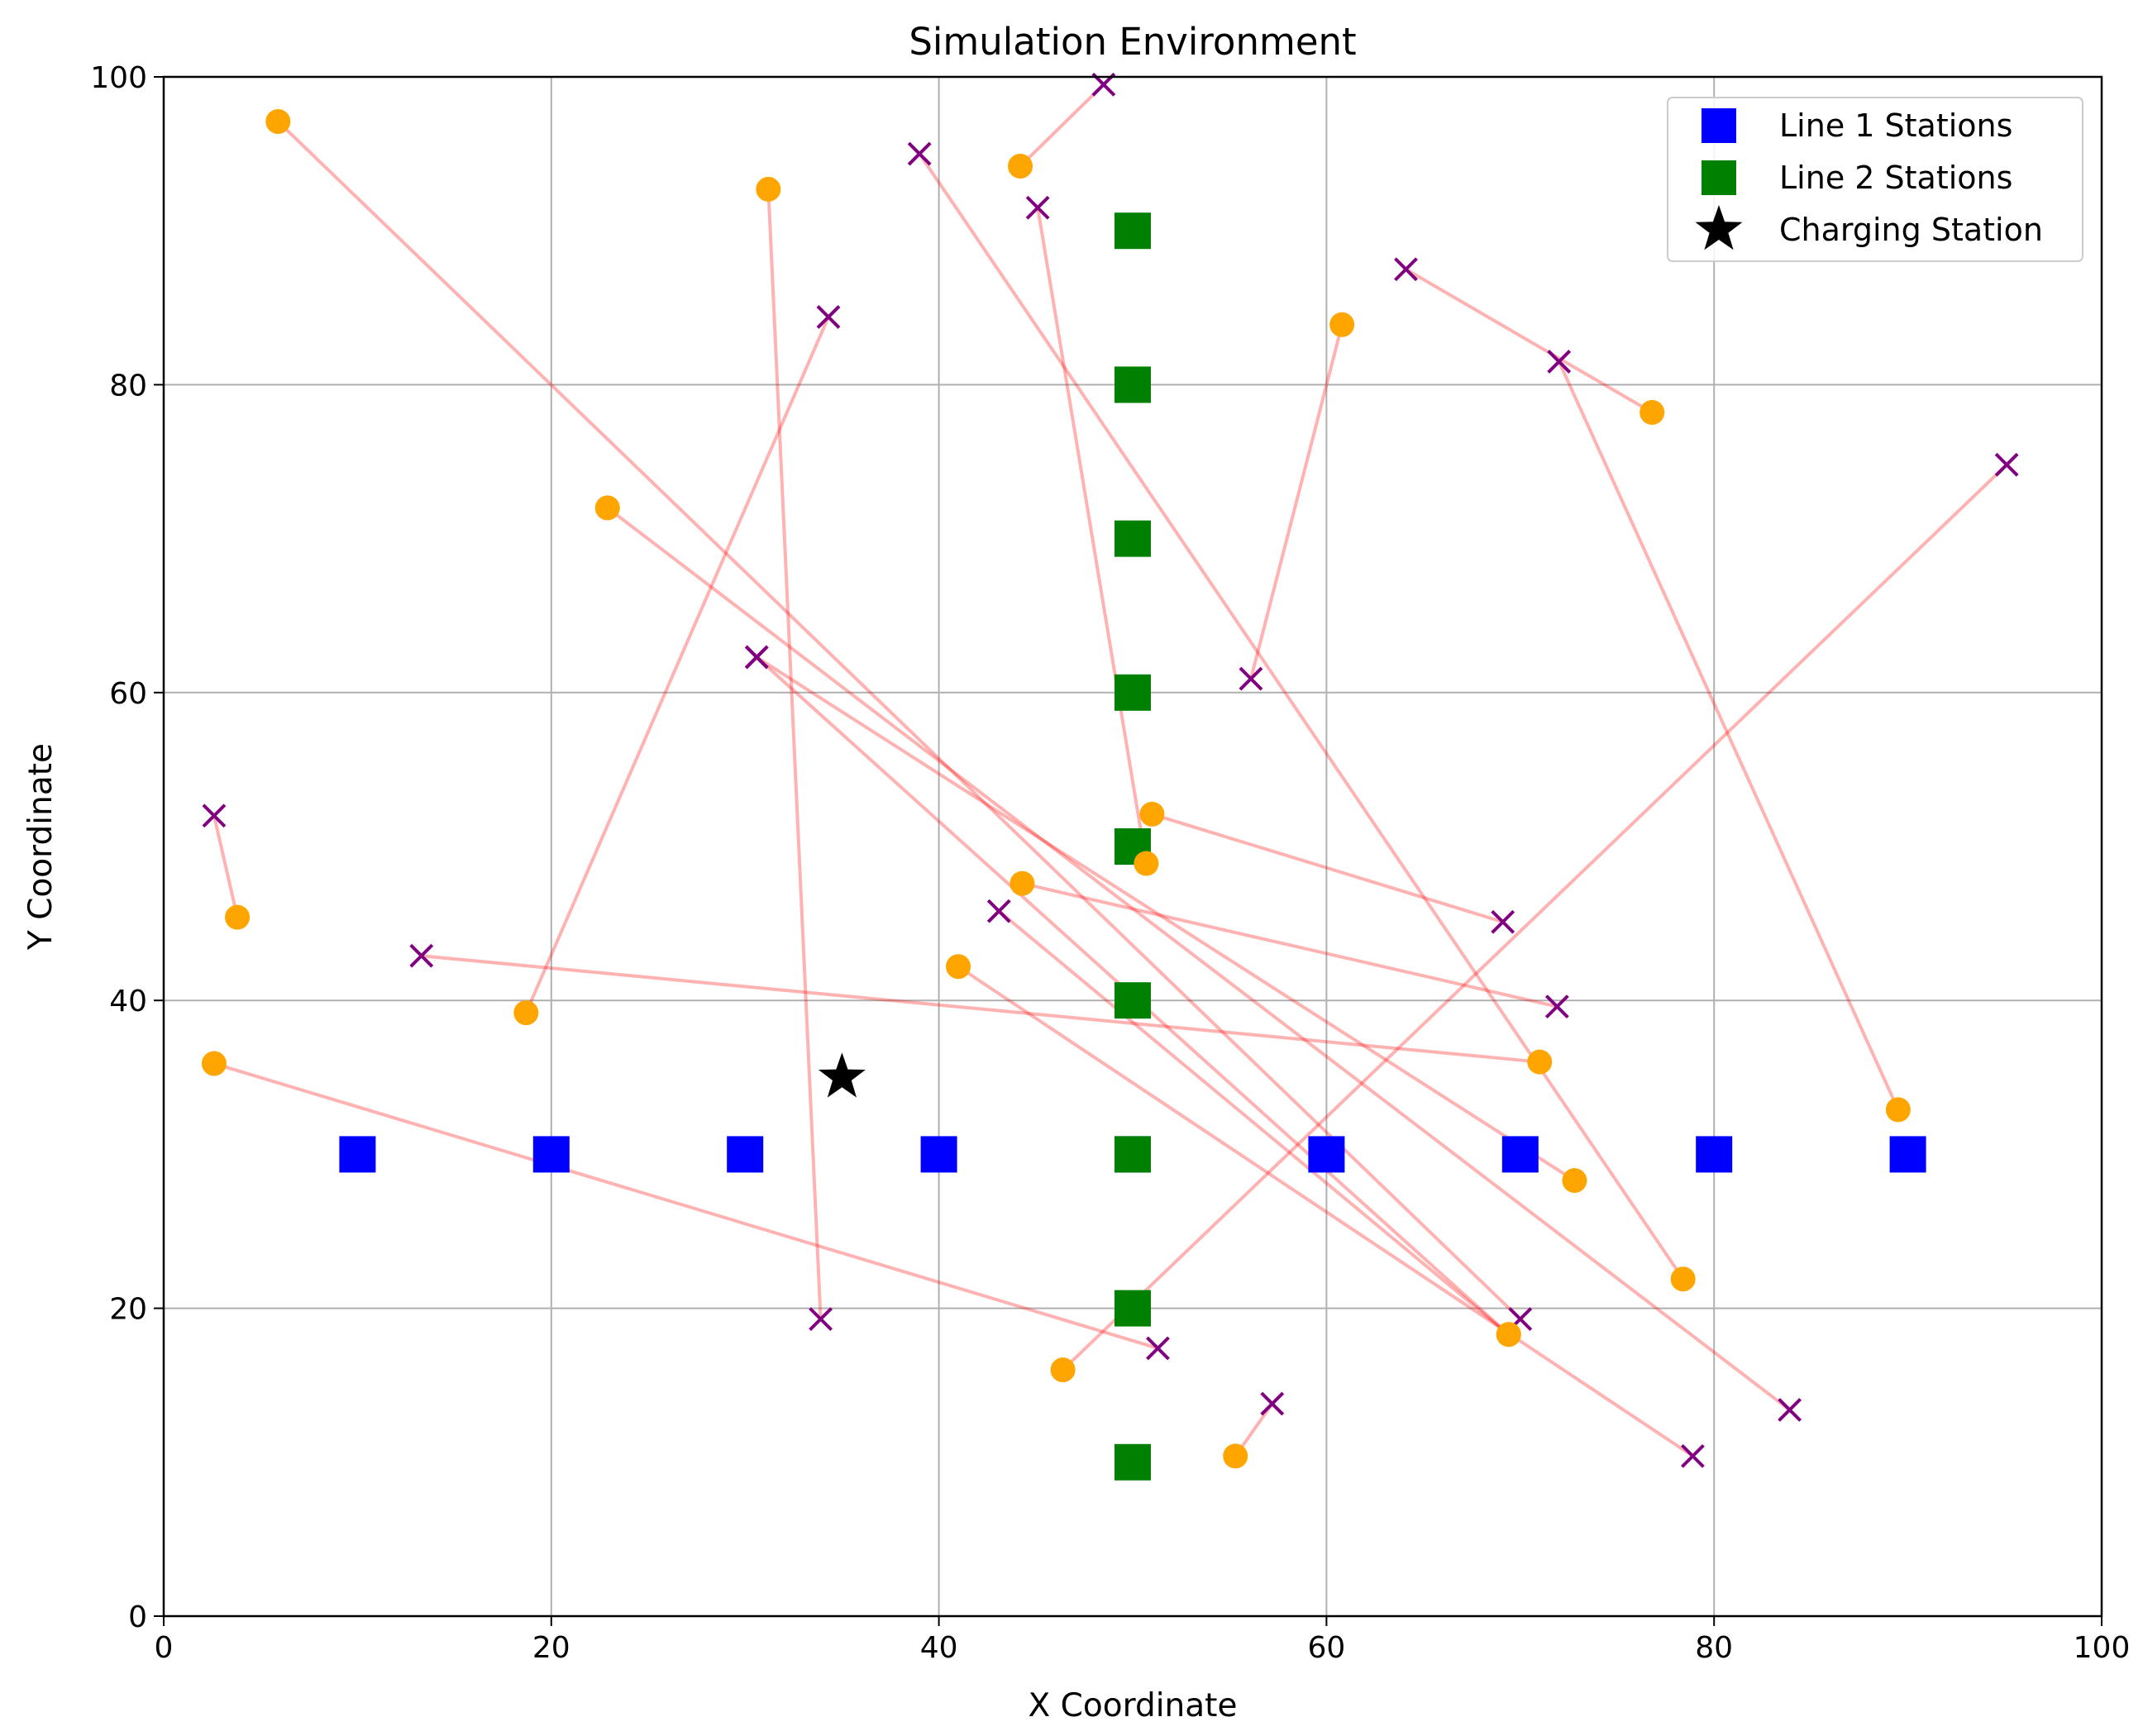  Describe the element at coordinates (1895, 125) in the screenshot. I see `legend-label-line1: Line 1 Stations` at that location.